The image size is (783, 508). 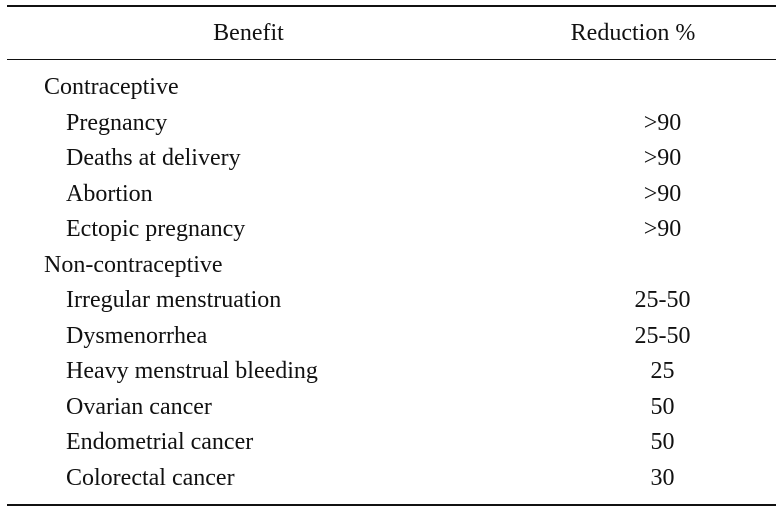 I want to click on section-row-contraceptive: Contraceptive, so click(x=391, y=88).